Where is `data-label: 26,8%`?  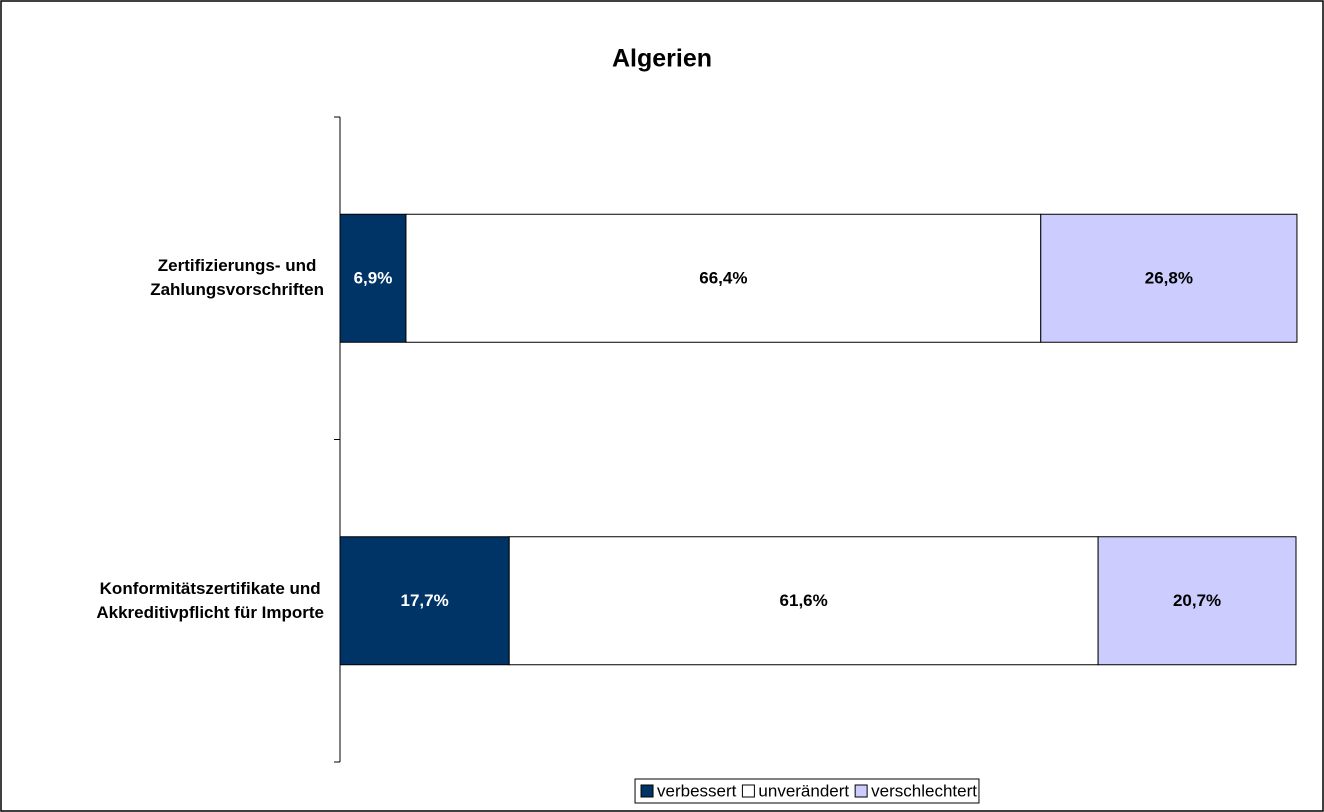
data-label: 26,8% is located at coordinates (1169, 278).